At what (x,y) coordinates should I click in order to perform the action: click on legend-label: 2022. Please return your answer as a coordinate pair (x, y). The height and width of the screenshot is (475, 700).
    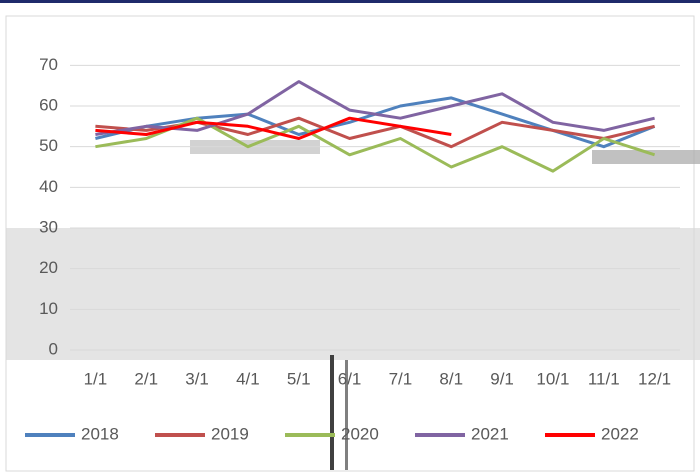
    Looking at the image, I should click on (620, 433).